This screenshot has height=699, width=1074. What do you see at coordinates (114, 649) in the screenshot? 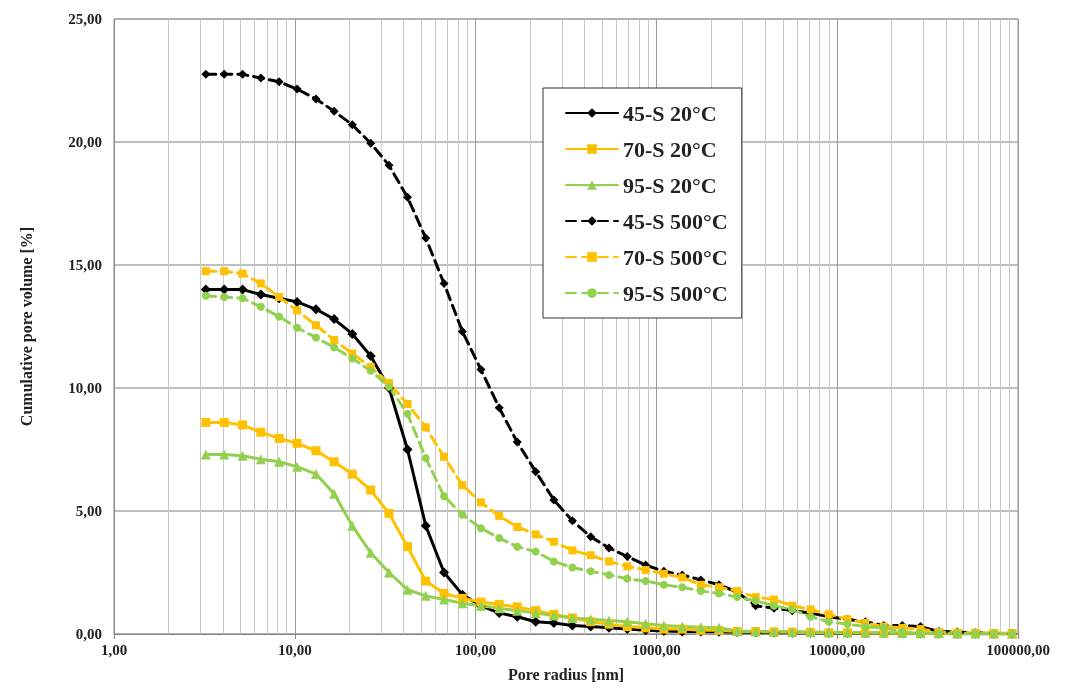
I see `x-tick-label: 1,00` at bounding box center [114, 649].